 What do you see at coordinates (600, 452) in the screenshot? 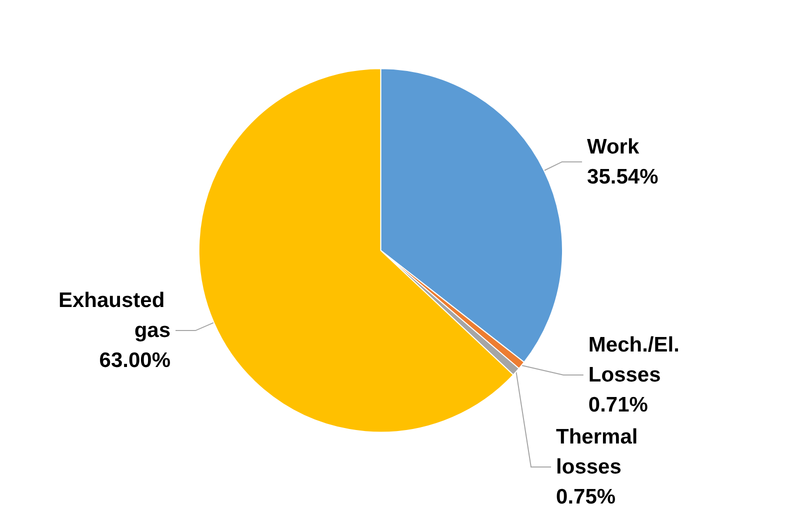
I see `slice-label: Thermal losses` at bounding box center [600, 452].